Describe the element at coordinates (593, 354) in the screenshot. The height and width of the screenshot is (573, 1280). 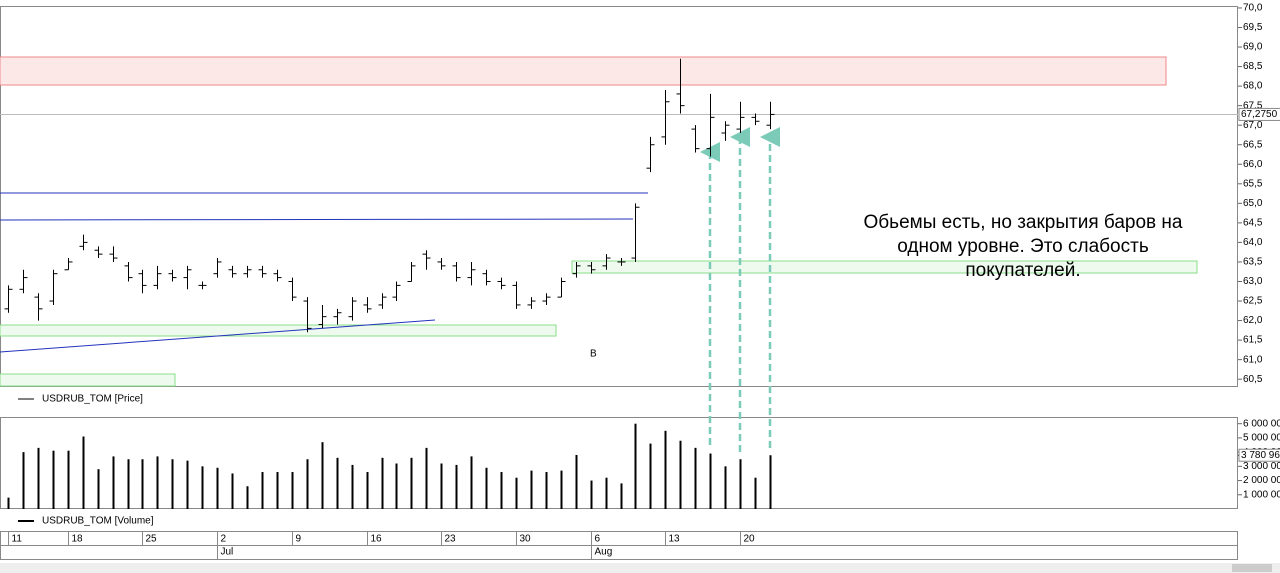
I see `chart-marker: B` at that location.